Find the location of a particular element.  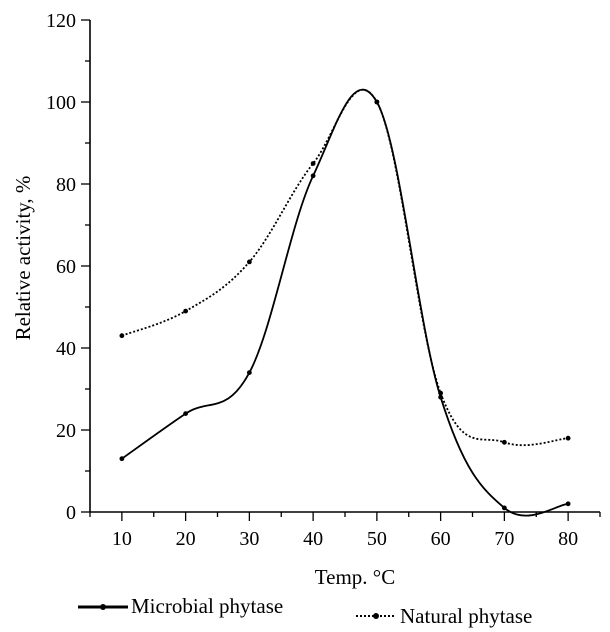

y-tick-label: 0 is located at coordinates (71, 513).